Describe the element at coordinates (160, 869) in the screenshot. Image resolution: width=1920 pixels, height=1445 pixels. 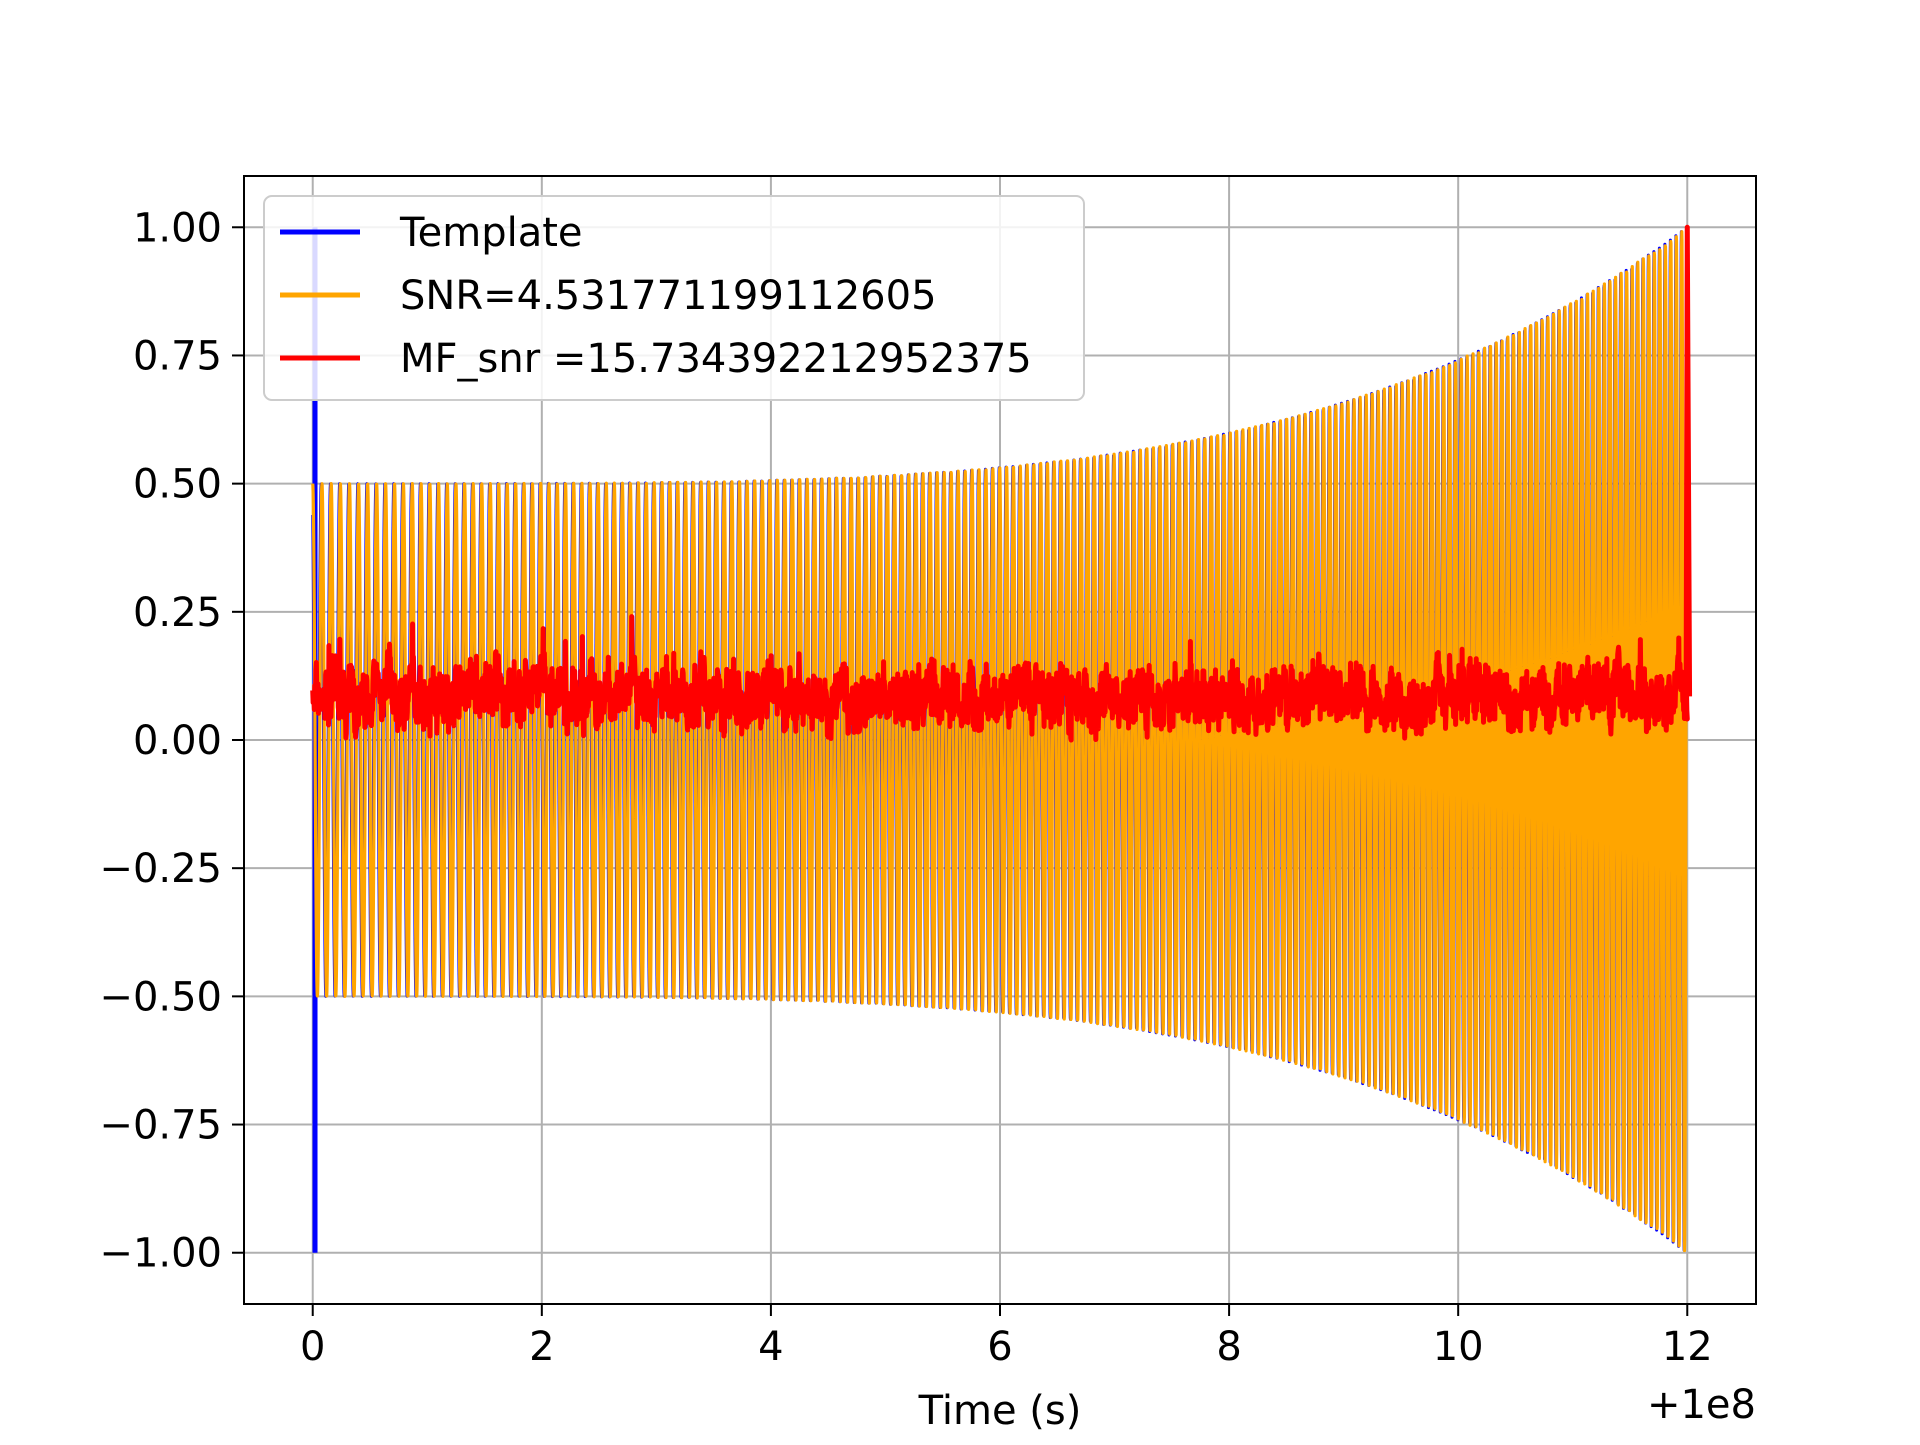
I see `y-tick-label: −0.25` at that location.